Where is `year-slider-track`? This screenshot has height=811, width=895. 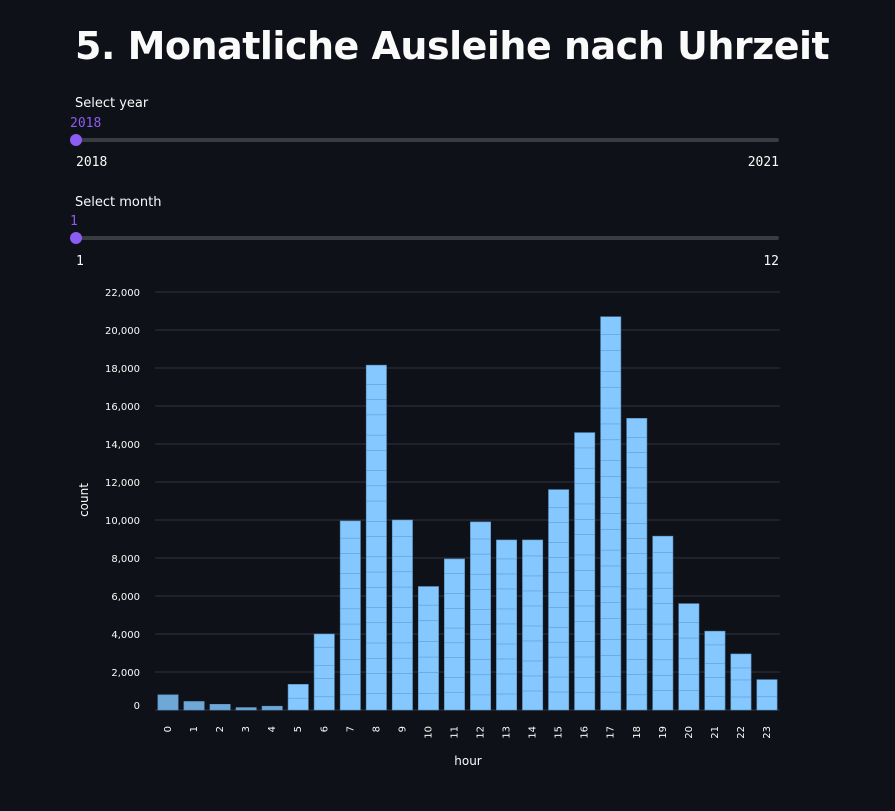 year-slider-track is located at coordinates (424, 140).